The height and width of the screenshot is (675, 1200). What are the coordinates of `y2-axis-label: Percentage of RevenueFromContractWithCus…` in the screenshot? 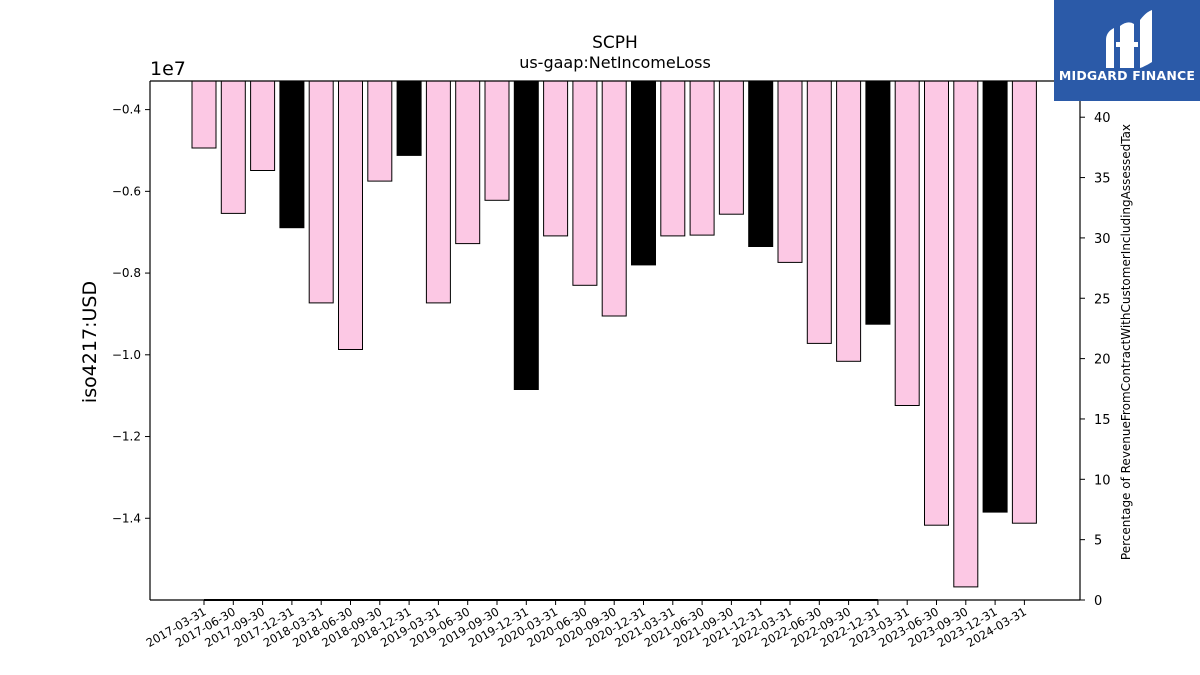 It's located at (1126, 342).